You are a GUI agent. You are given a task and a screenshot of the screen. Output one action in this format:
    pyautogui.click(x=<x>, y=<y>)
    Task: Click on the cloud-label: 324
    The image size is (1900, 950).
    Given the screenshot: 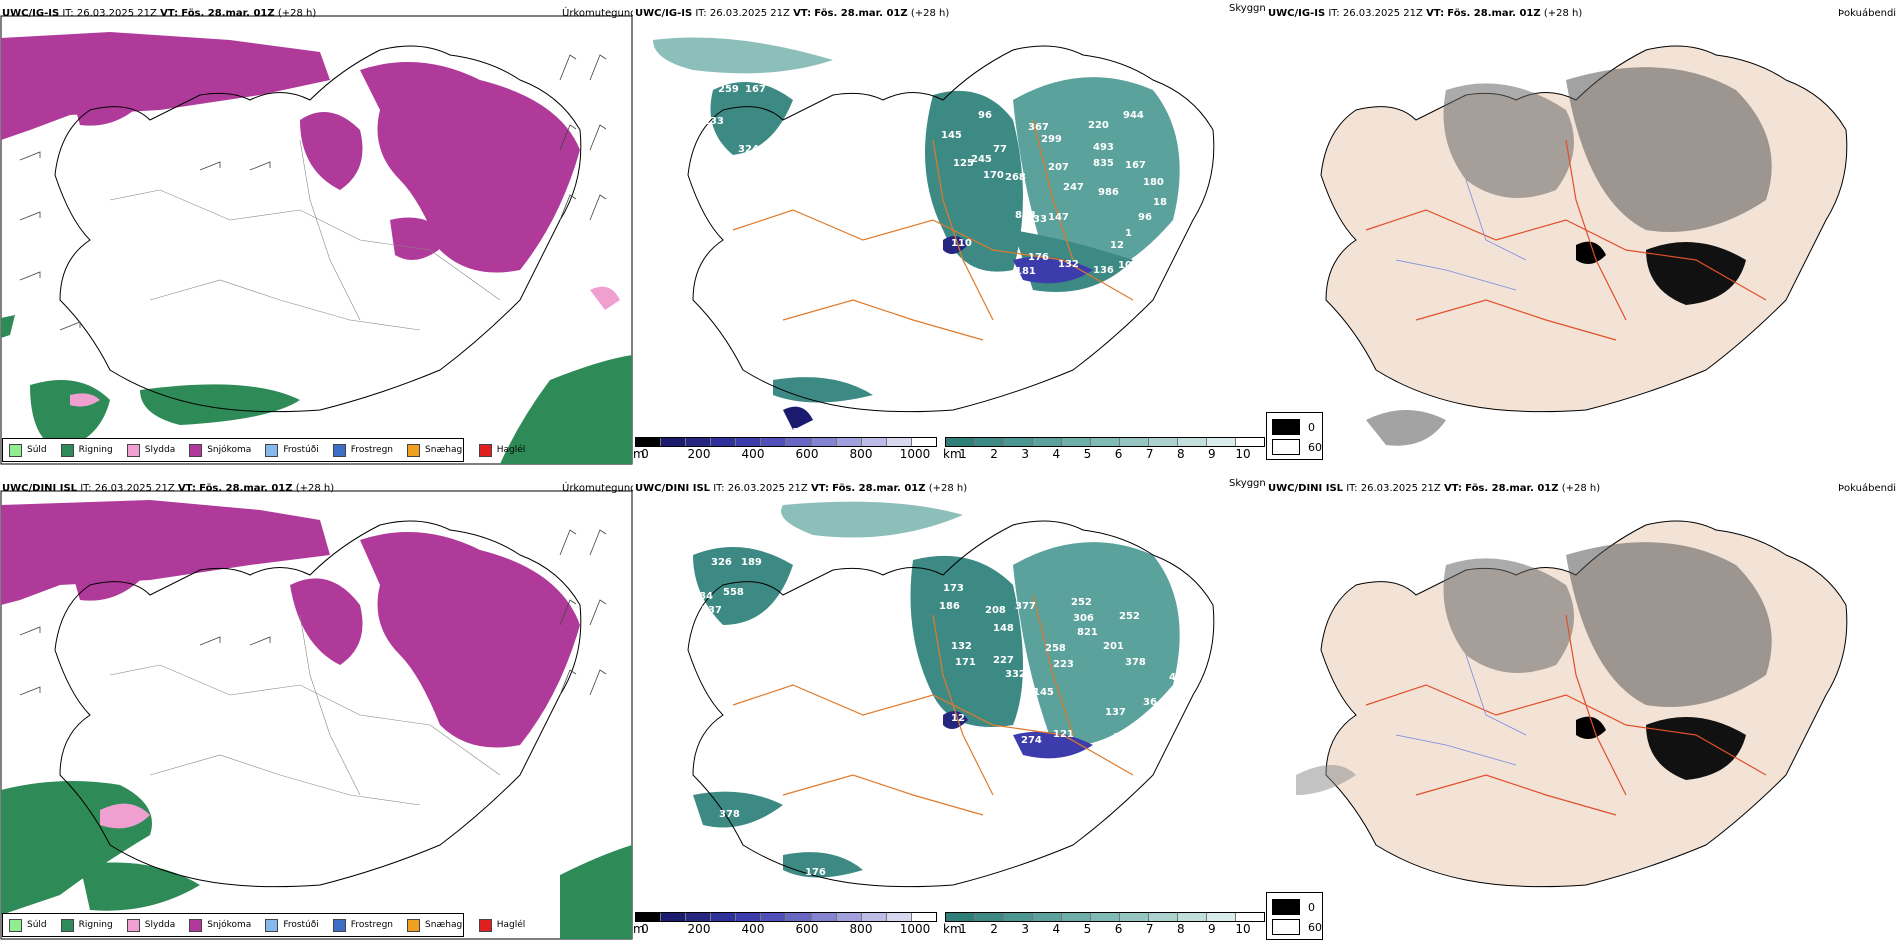 What is the action you would take?
    pyautogui.click(x=748, y=149)
    